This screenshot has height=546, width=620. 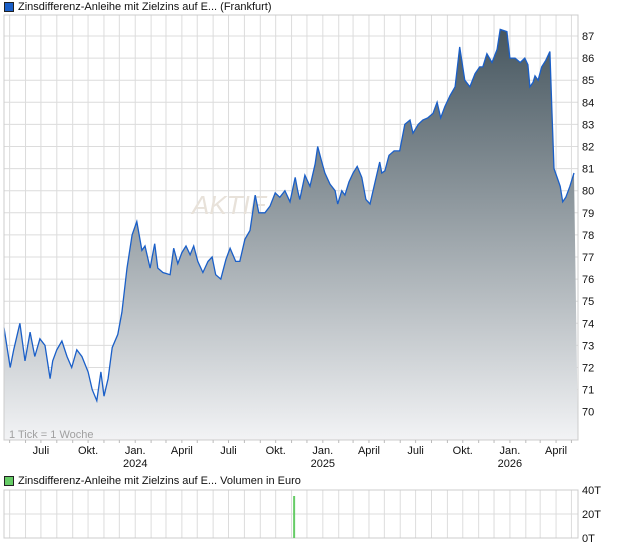 What do you see at coordinates (588, 280) in the screenshot?
I see `y-tick-label: 76` at bounding box center [588, 280].